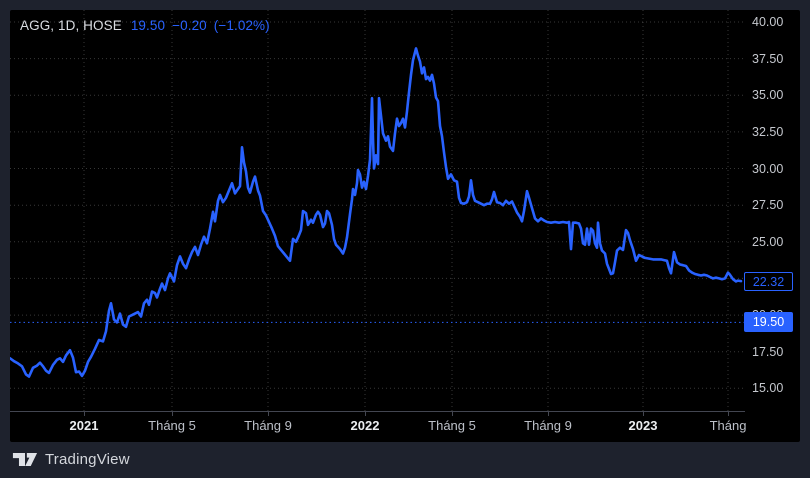 Image resolution: width=810 pixels, height=478 pixels. What do you see at coordinates (728, 425) in the screenshot?
I see `time-tick-label: Tháng` at bounding box center [728, 425].